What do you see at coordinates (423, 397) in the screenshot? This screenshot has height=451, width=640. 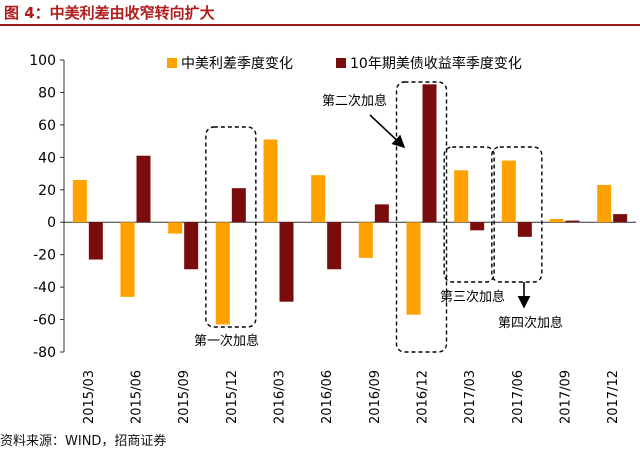 I see `x-tick-label: 2016/12` at bounding box center [423, 397].